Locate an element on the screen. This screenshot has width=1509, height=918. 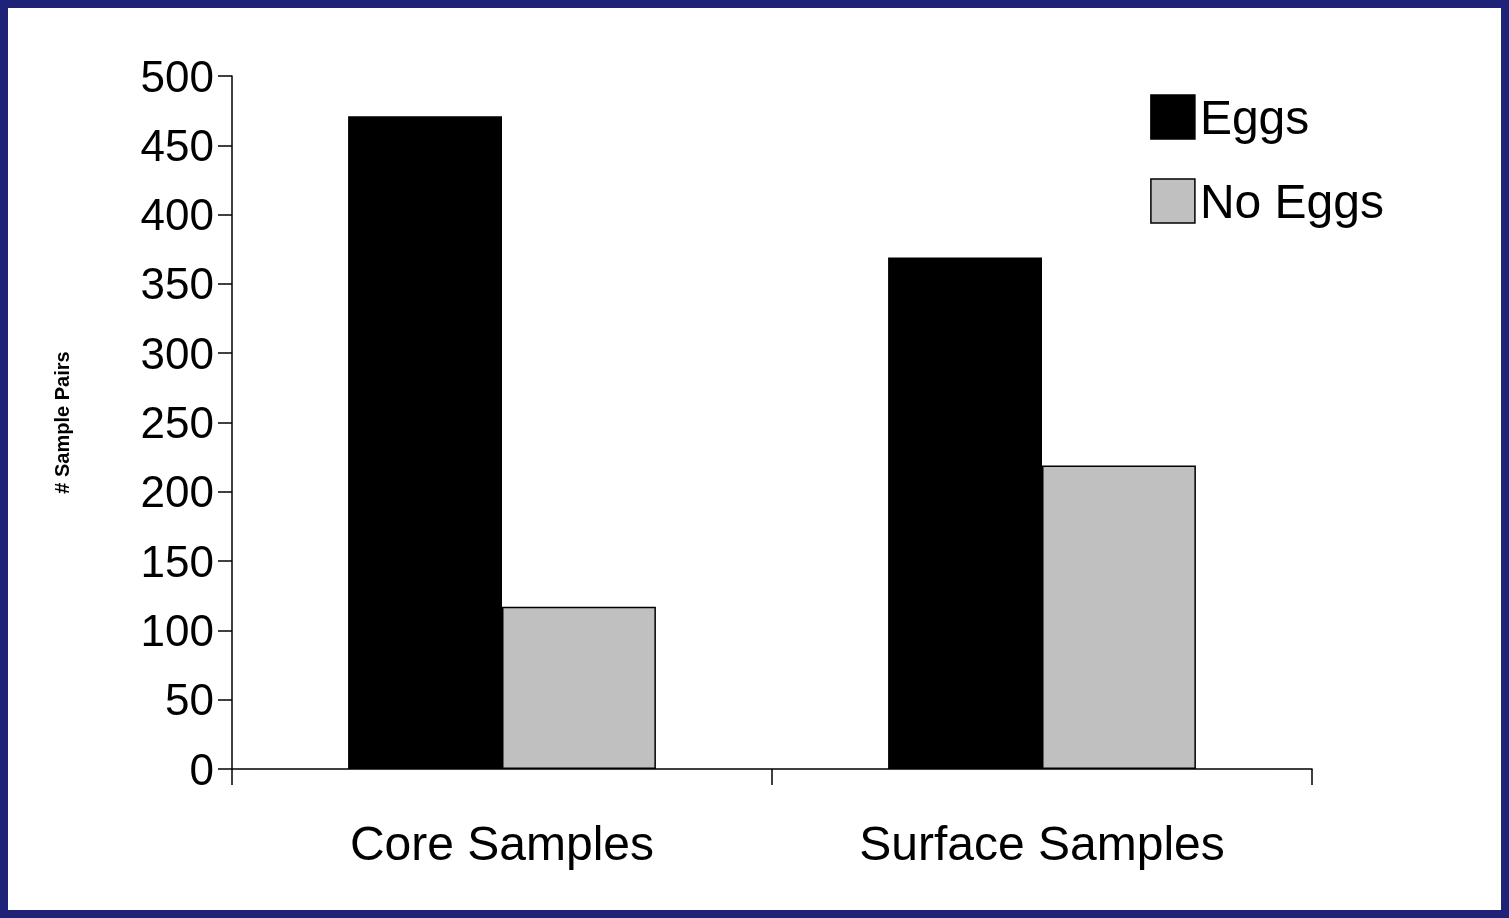
y-tick-label: 150 is located at coordinates (177, 561).